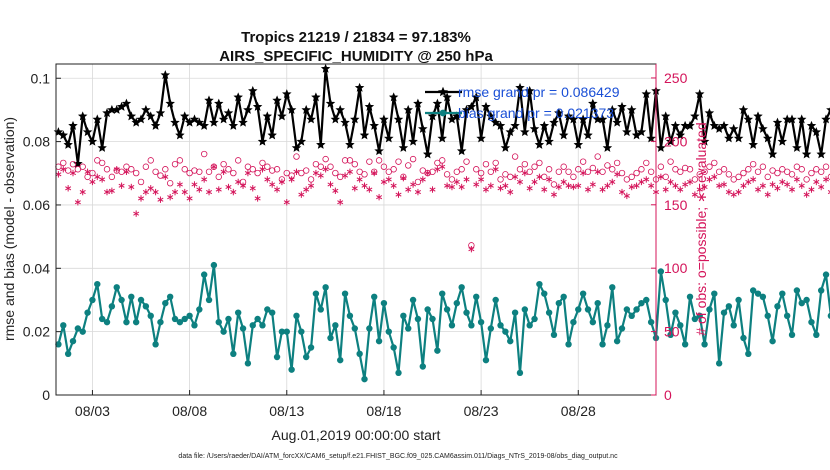 The image size is (830, 470). Describe the element at coordinates (536, 113) in the screenshot. I see `legend-label: bias grand pr = 0.021373` at that location.